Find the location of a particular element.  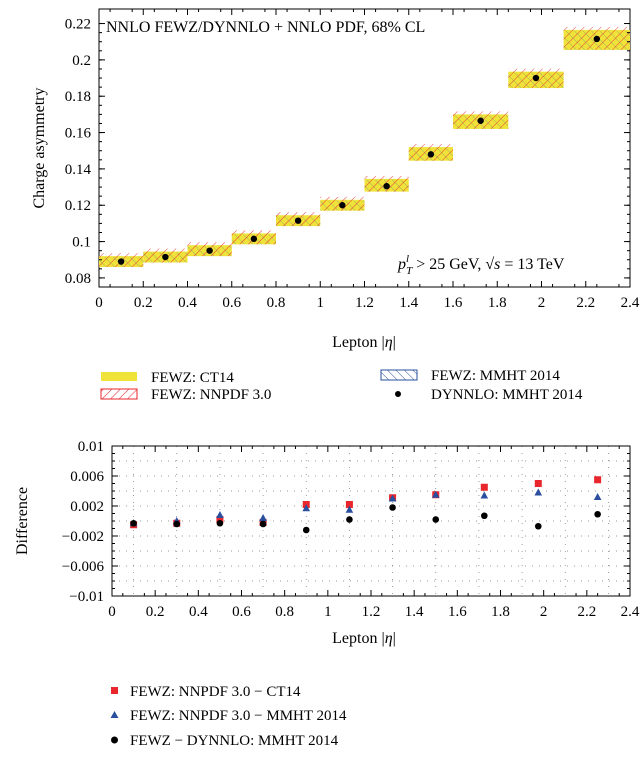

points-layer is located at coordinates (365, 505).